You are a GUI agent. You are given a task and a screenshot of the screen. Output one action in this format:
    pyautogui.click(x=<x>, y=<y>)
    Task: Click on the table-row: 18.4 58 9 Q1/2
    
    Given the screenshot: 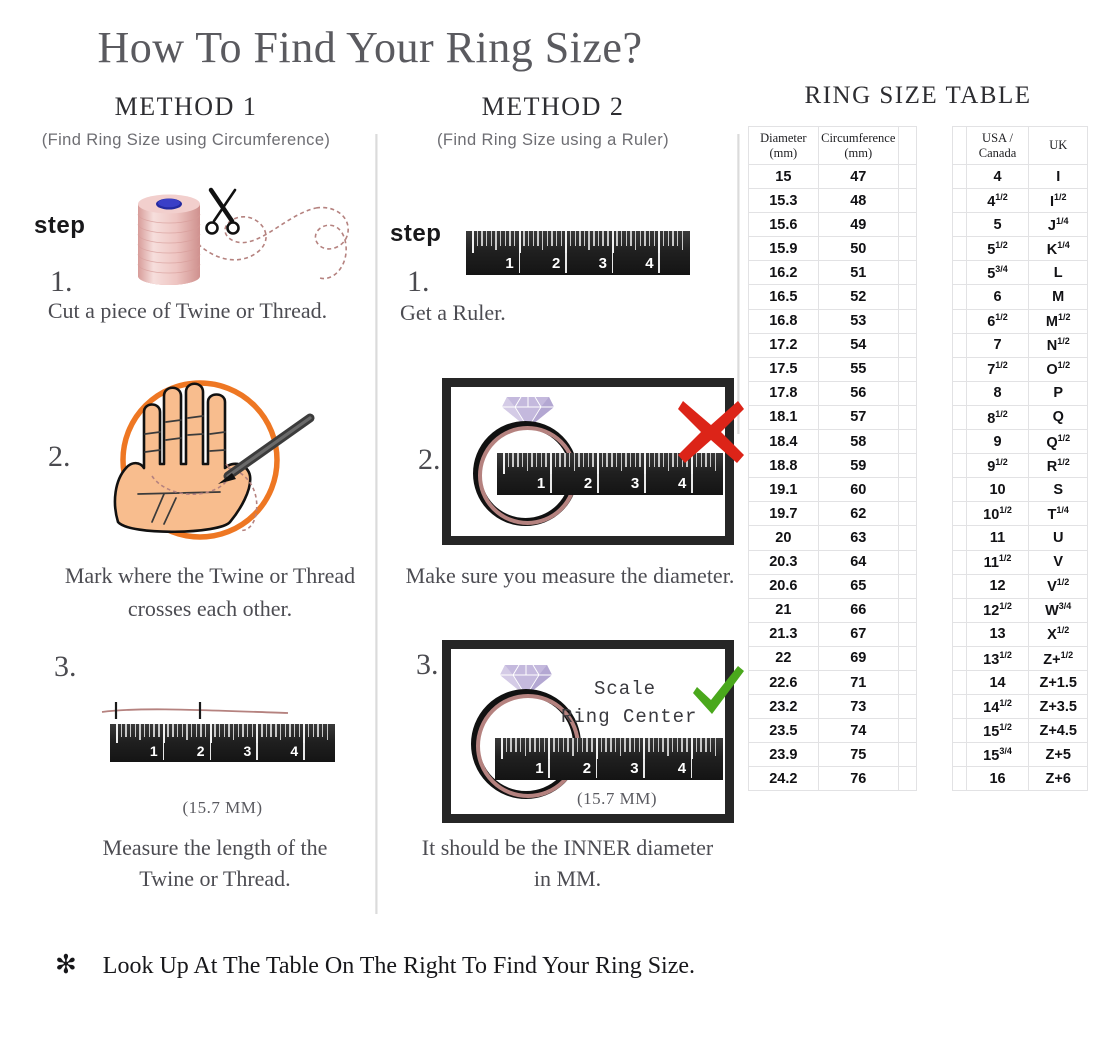 What is the action you would take?
    pyautogui.click(x=918, y=442)
    